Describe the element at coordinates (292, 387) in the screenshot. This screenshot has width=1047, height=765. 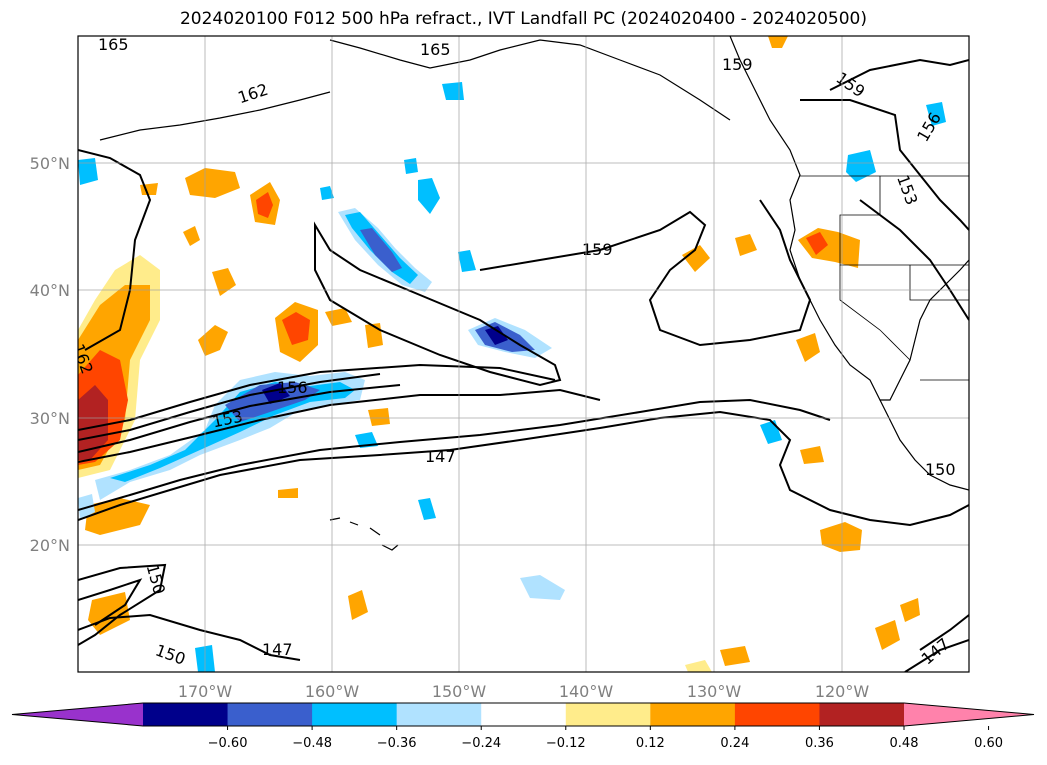
I see `contour-label: 156` at that location.